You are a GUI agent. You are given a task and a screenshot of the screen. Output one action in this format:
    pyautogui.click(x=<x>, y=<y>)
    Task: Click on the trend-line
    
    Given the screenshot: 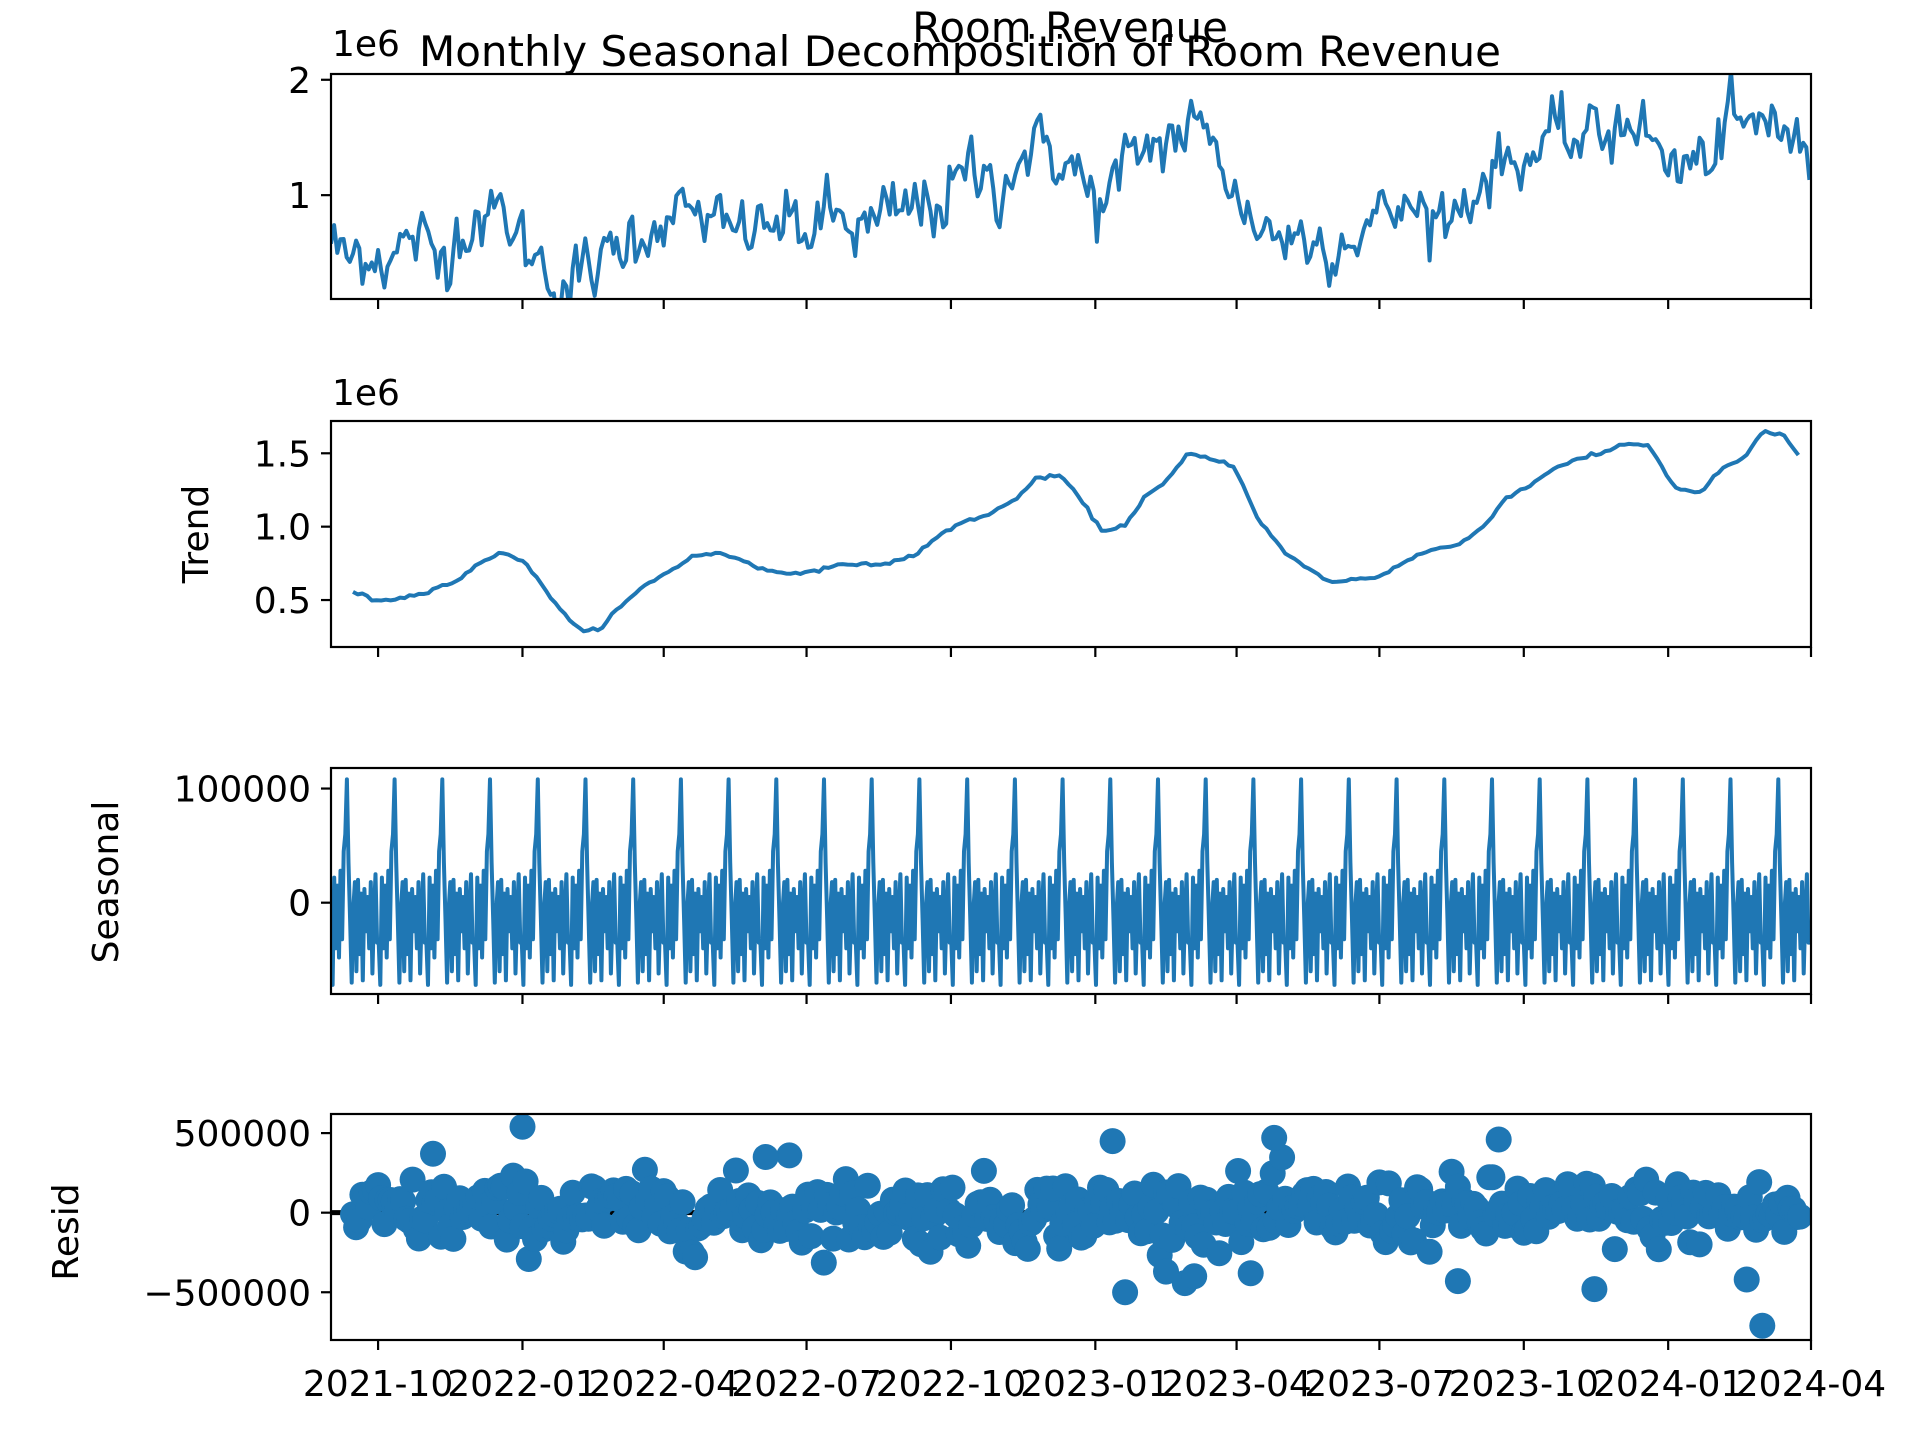 What is the action you would take?
    pyautogui.click(x=1076, y=531)
    